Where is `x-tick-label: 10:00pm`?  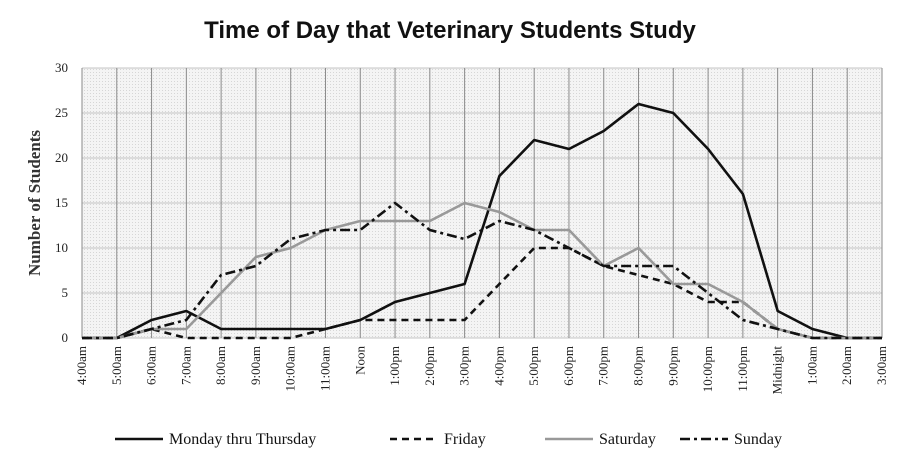 x-tick-label: 10:00pm is located at coordinates (707, 369).